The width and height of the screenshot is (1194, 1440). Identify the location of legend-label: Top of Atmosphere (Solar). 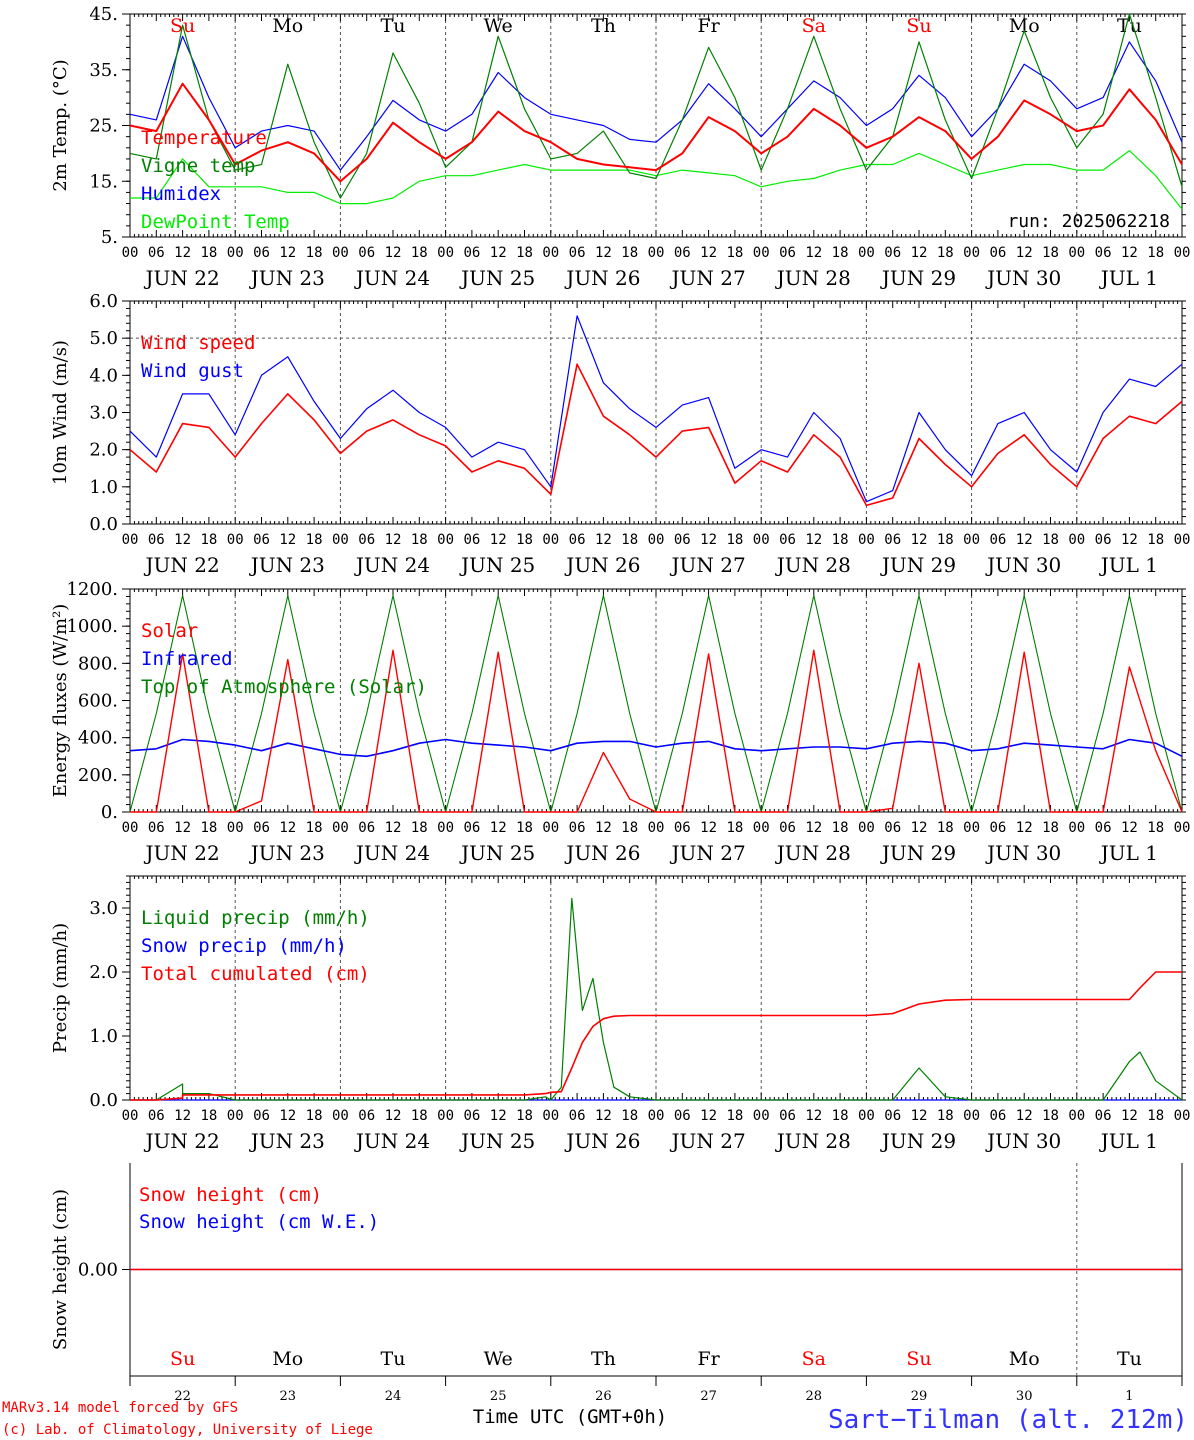
(284, 687).